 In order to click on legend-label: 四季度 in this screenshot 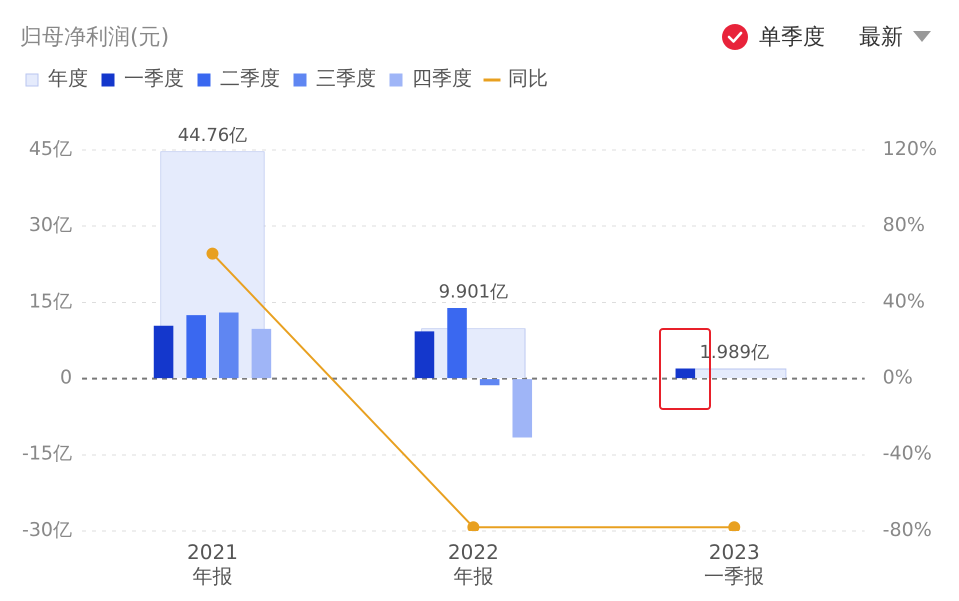, I will do `click(442, 78)`.